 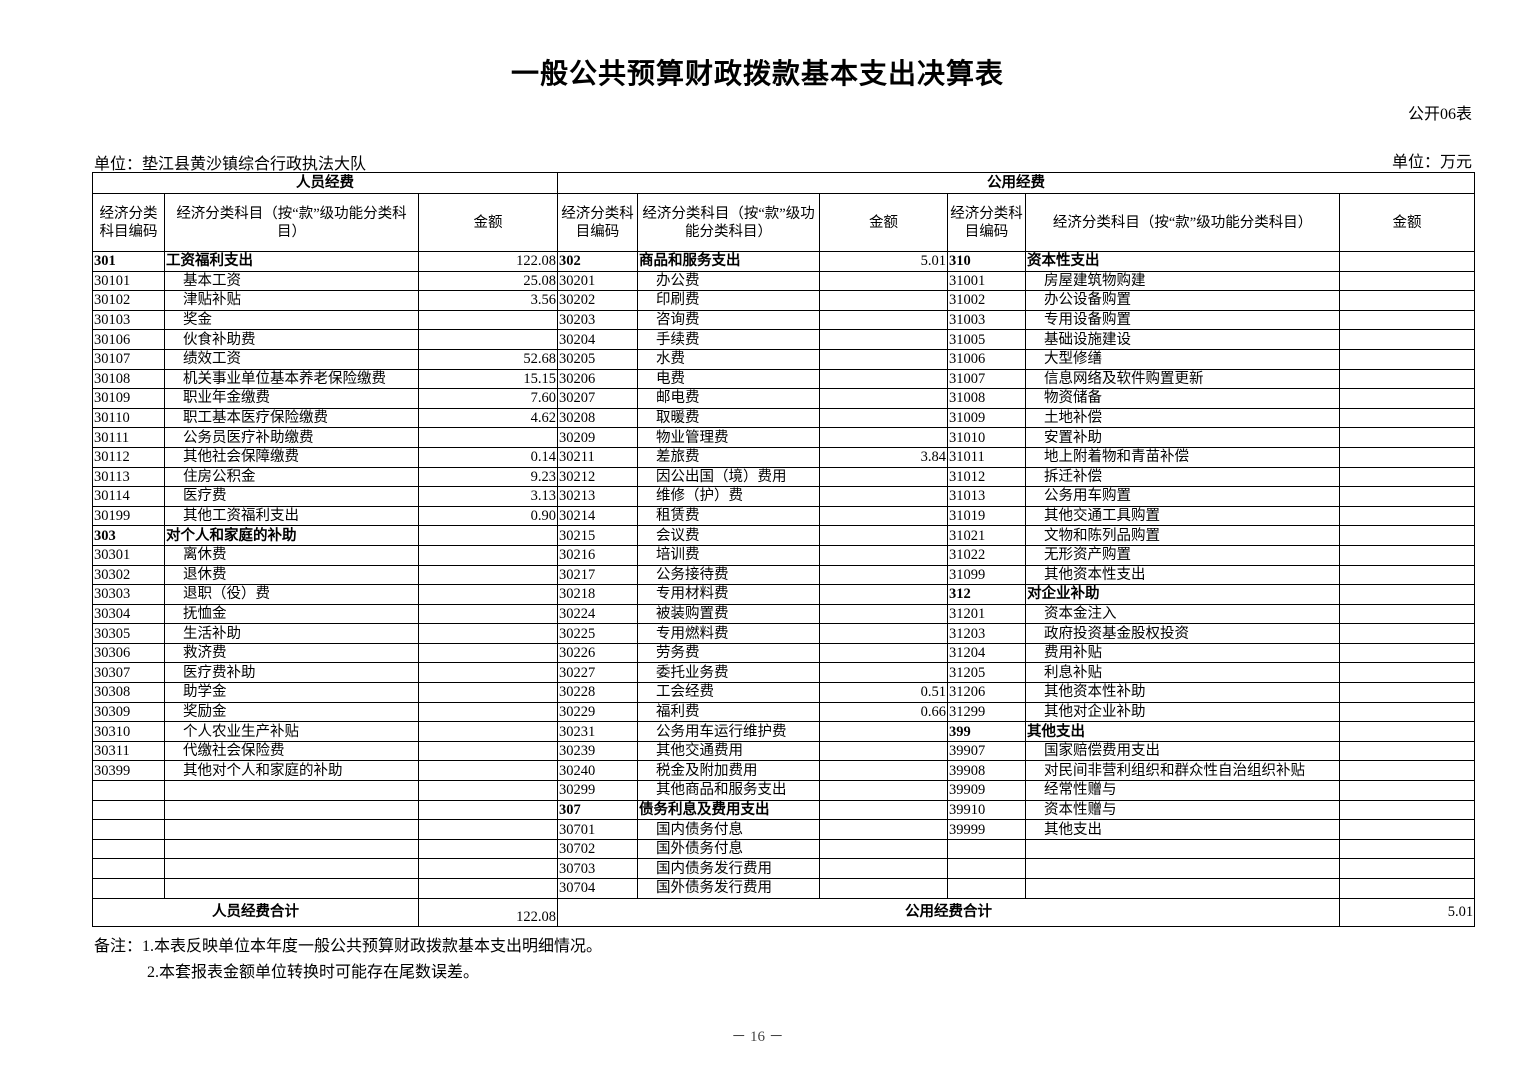 What do you see at coordinates (784, 261) in the screenshot?
I see `table-row: 301 工资福利支出 122.08 302 商品和服务支出 5.01 310 资本性支出` at bounding box center [784, 261].